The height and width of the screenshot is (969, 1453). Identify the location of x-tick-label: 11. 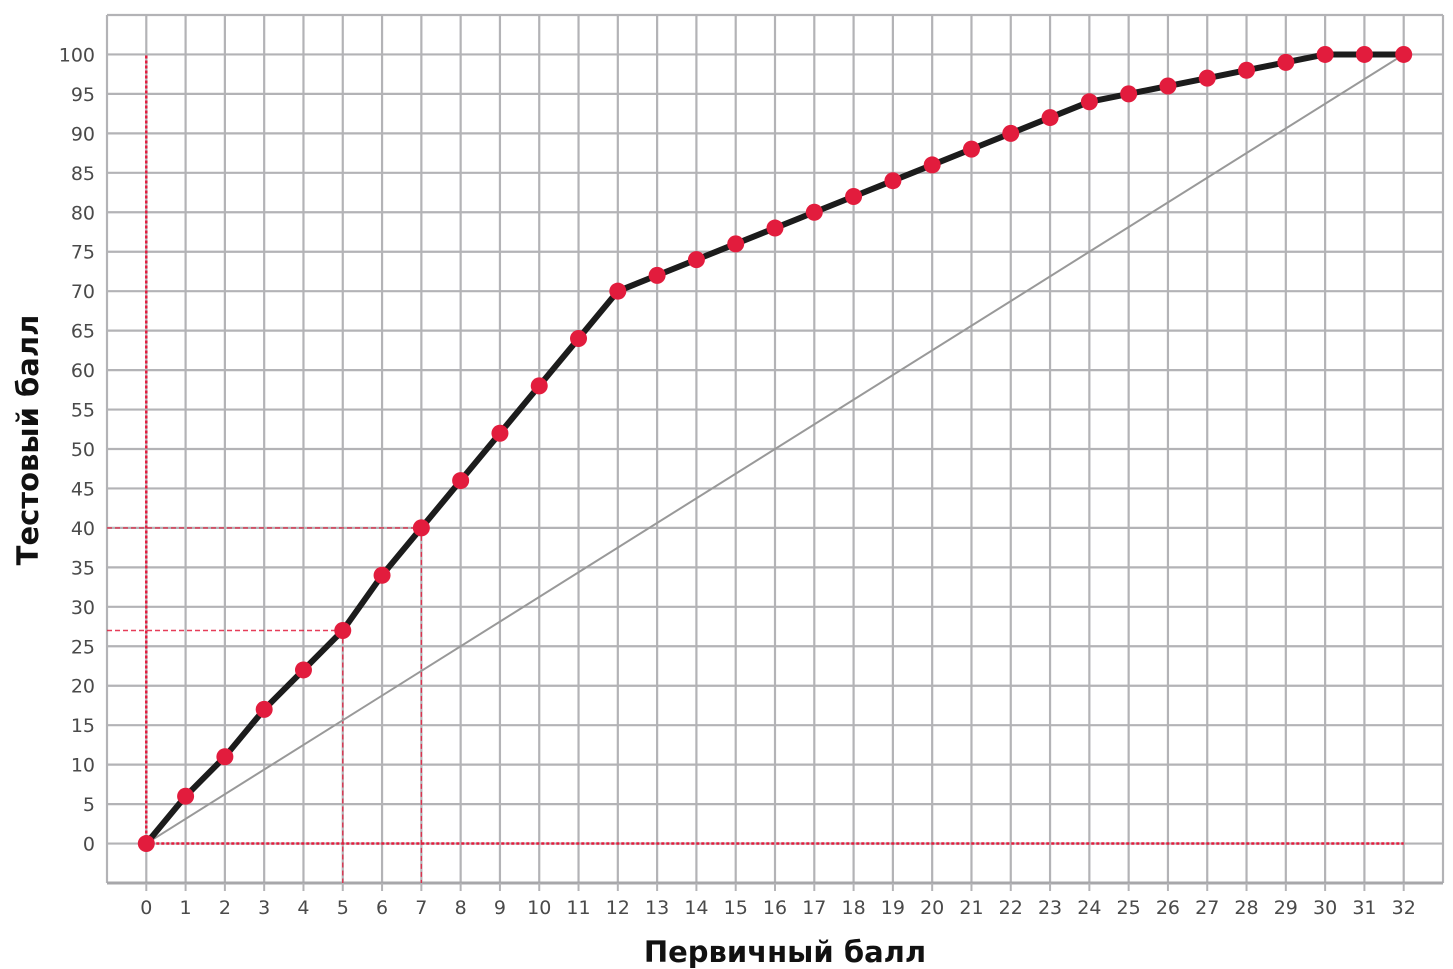
(578, 908).